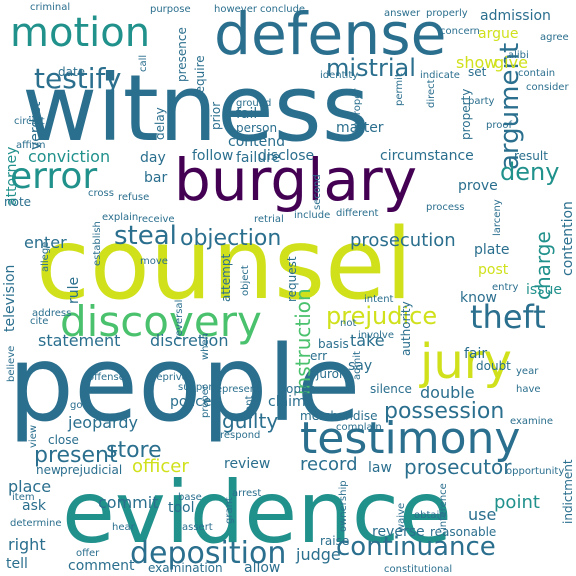  Describe the element at coordinates (36, 523) in the screenshot. I see `cloud-word-determine: determine` at that location.